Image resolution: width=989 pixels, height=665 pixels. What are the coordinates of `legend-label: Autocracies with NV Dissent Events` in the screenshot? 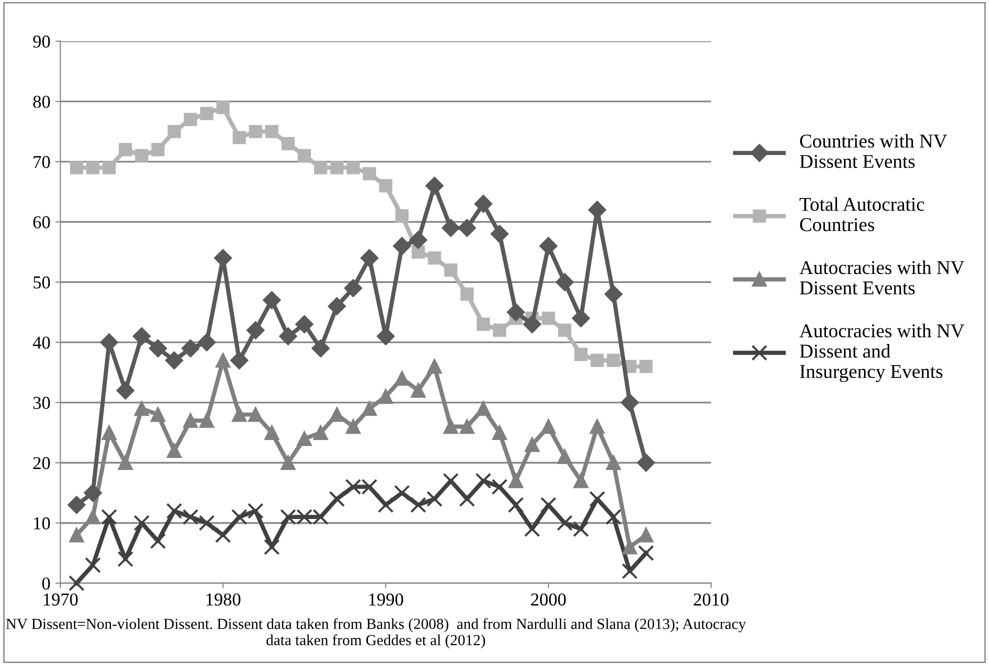 It's located at (881, 277).